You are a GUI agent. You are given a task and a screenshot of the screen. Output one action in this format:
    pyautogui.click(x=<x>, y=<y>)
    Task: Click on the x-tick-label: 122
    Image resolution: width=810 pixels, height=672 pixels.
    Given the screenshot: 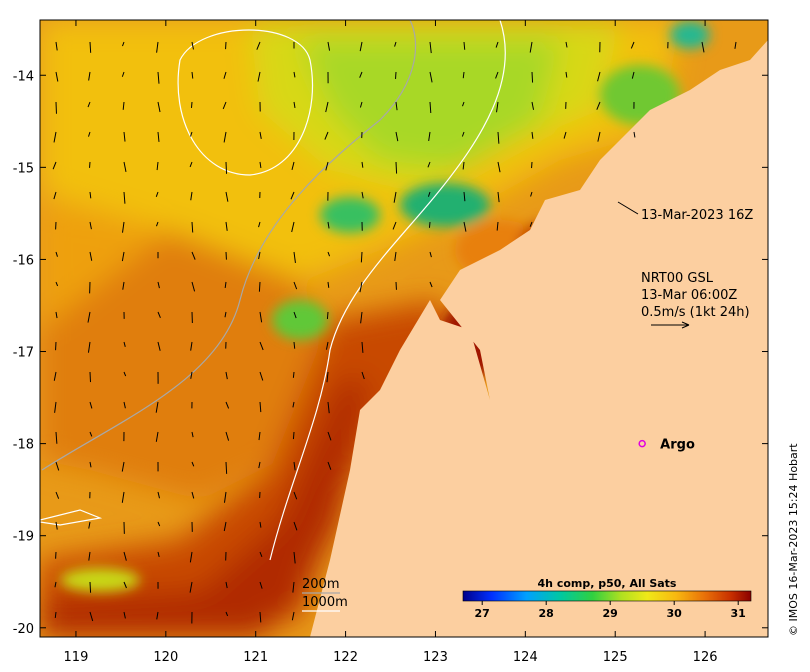 What is the action you would take?
    pyautogui.click(x=345, y=657)
    